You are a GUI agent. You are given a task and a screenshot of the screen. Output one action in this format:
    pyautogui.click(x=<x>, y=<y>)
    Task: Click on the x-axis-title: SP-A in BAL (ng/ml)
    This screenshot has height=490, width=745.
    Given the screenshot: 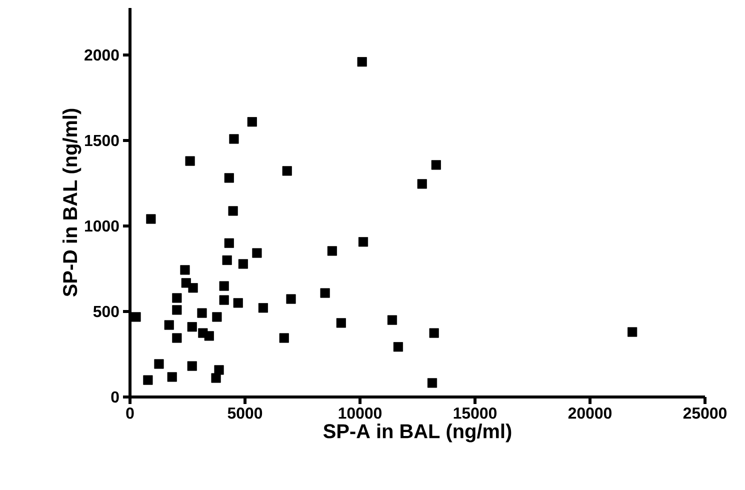 What is the action you would take?
    pyautogui.click(x=417, y=433)
    